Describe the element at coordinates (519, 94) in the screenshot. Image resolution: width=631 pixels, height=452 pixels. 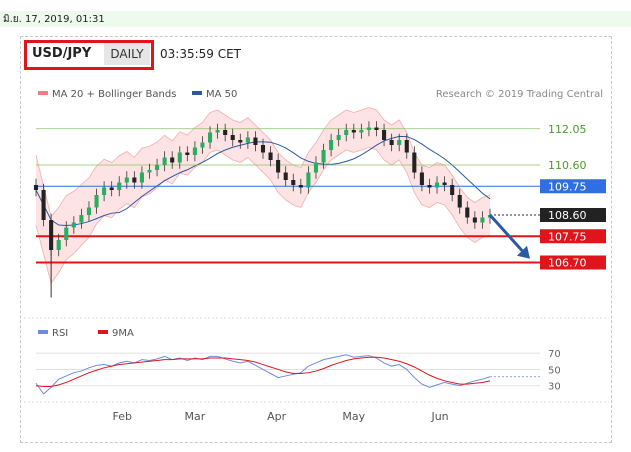
I see `source-label: Research © 2019 Trading Central` at that location.